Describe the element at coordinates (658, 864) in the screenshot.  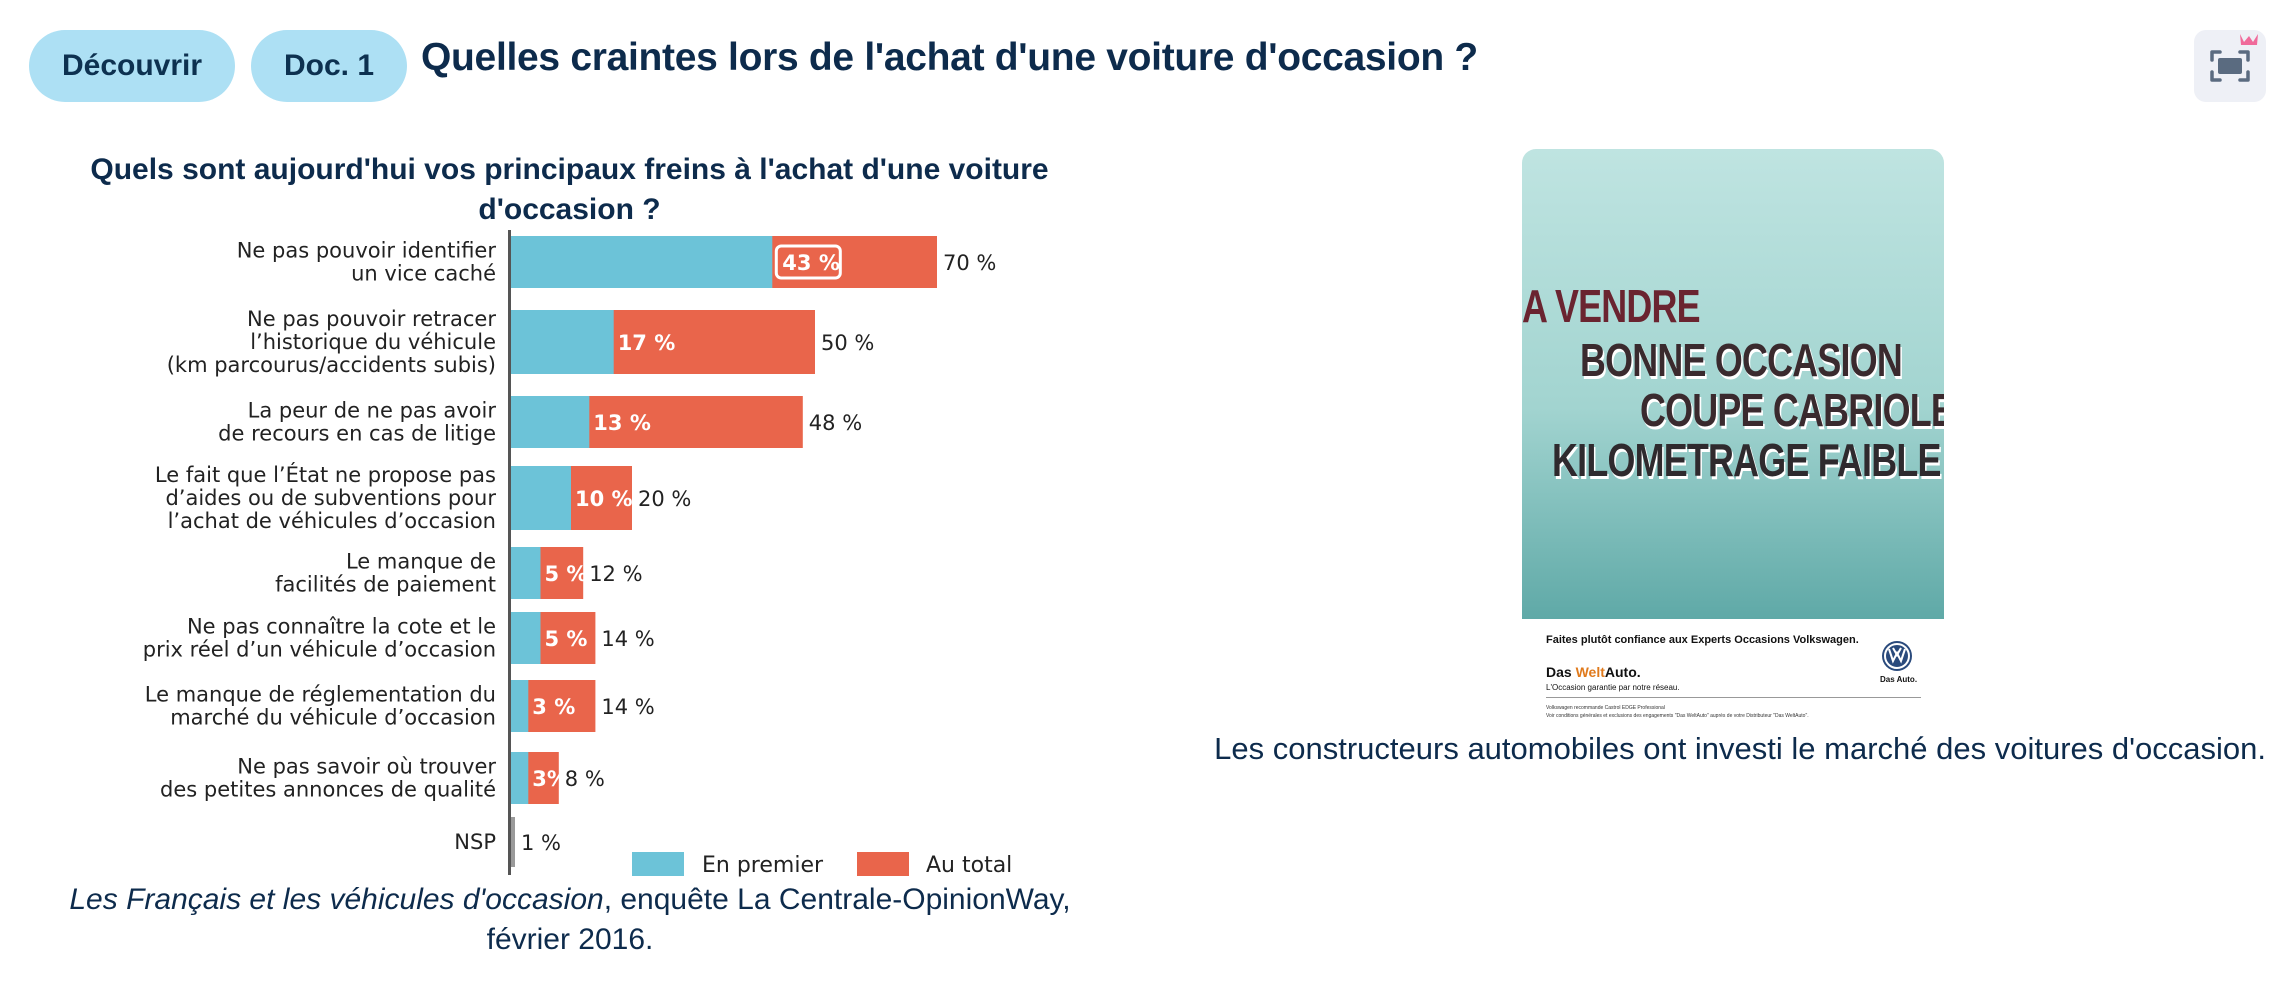
I see `legend-swatch-first` at that location.